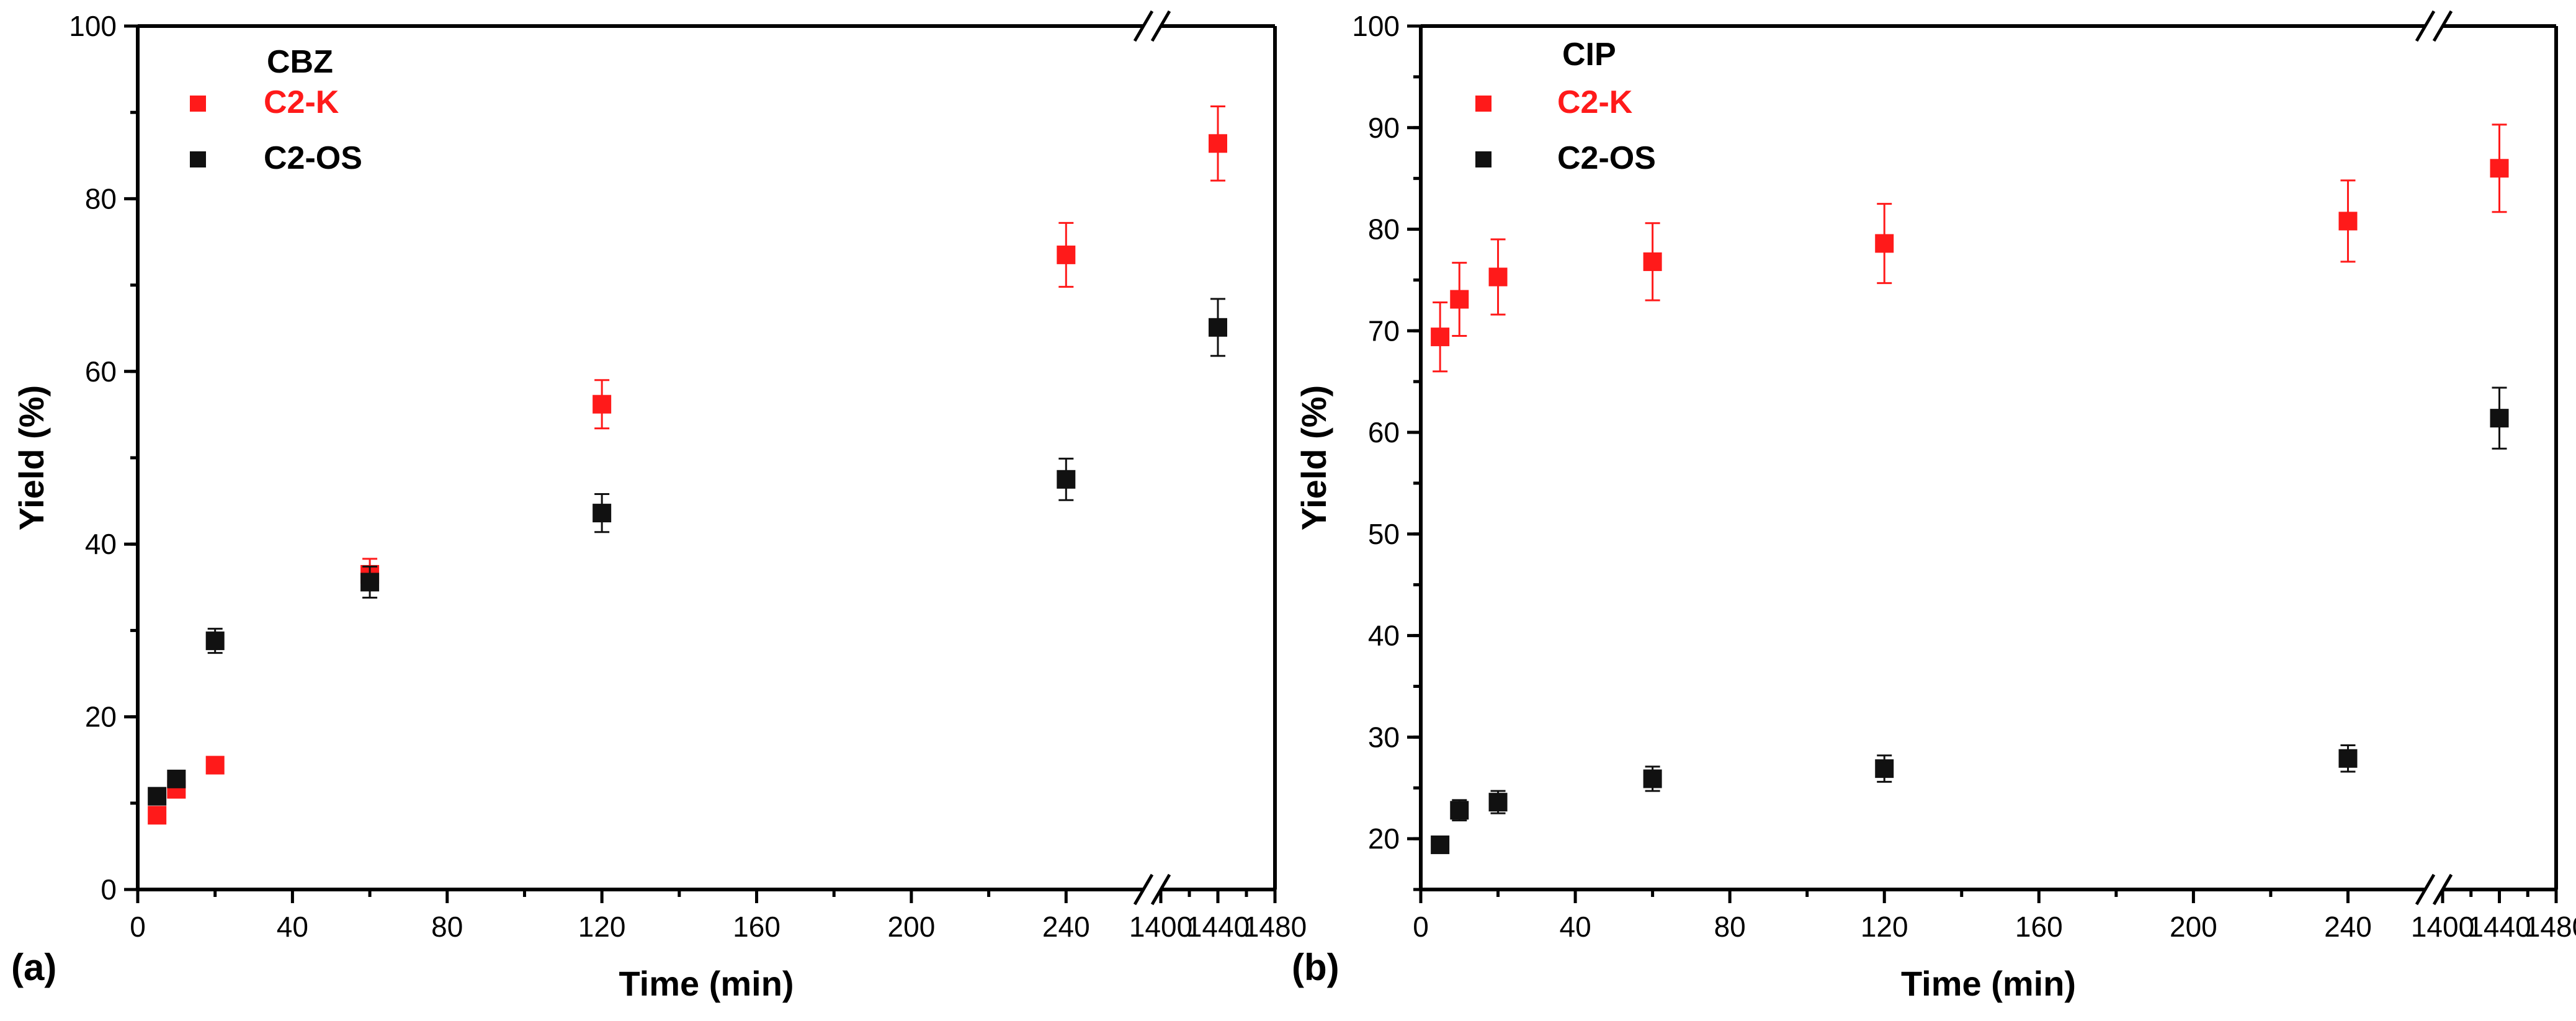 The height and width of the screenshot is (1021, 2576). I want to click on y-tick-label: 0, so click(109, 889).